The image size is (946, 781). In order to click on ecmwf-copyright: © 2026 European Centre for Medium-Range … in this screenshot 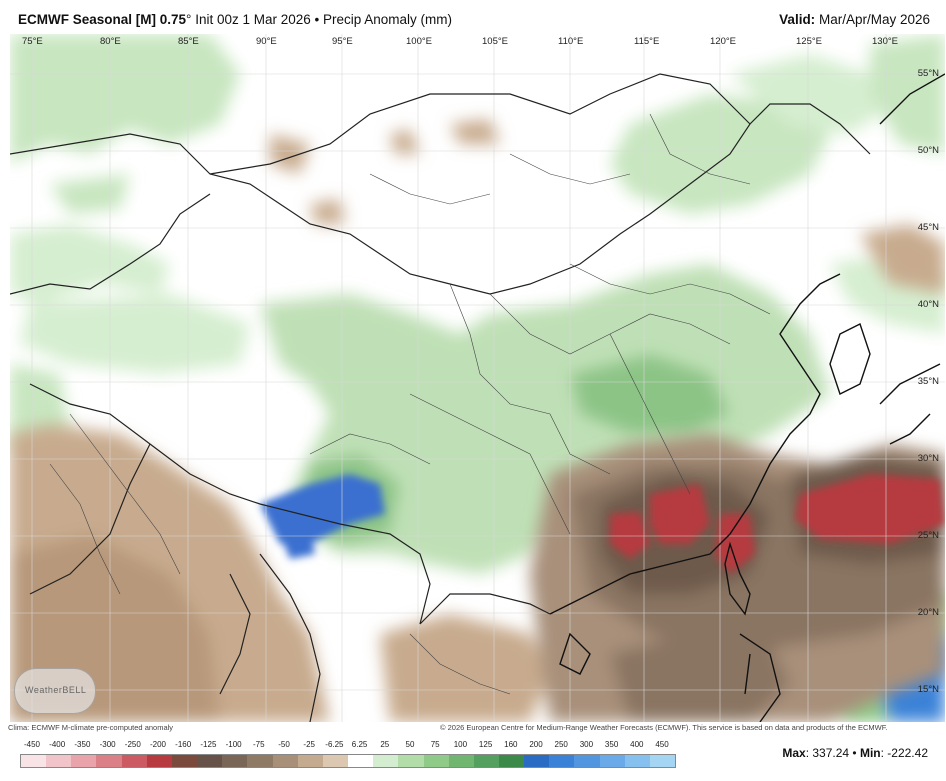, I will do `click(664, 727)`.